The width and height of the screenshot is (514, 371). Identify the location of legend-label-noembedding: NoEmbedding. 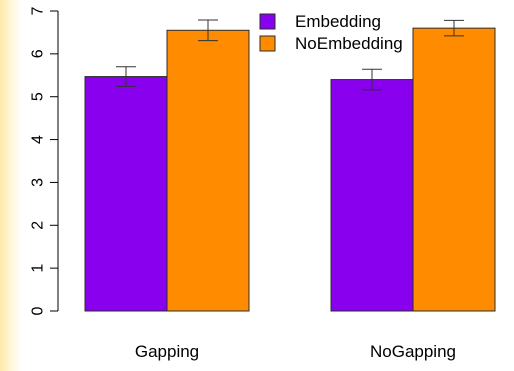
(349, 43).